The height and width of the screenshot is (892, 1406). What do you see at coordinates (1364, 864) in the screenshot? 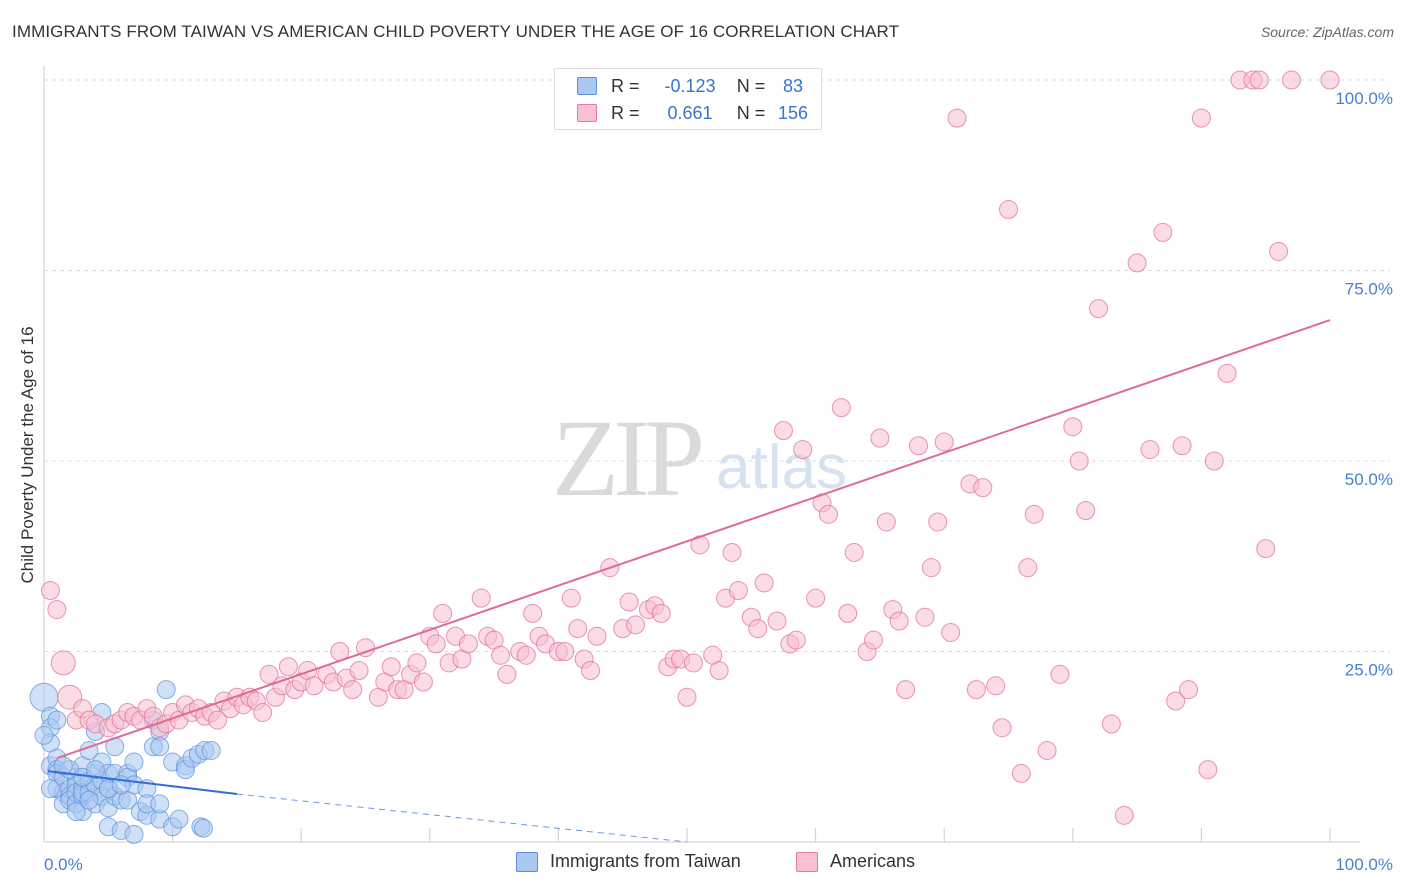
I see `x-tick-label: 100.0%` at bounding box center [1364, 864].